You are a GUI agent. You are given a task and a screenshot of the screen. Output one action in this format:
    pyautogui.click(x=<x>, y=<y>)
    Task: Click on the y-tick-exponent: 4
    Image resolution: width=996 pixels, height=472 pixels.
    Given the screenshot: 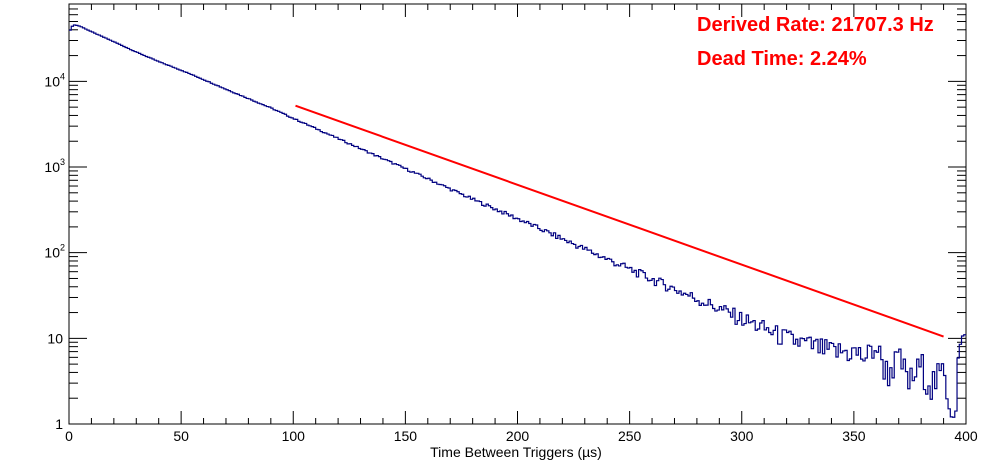 What is the action you would take?
    pyautogui.click(x=62, y=76)
    